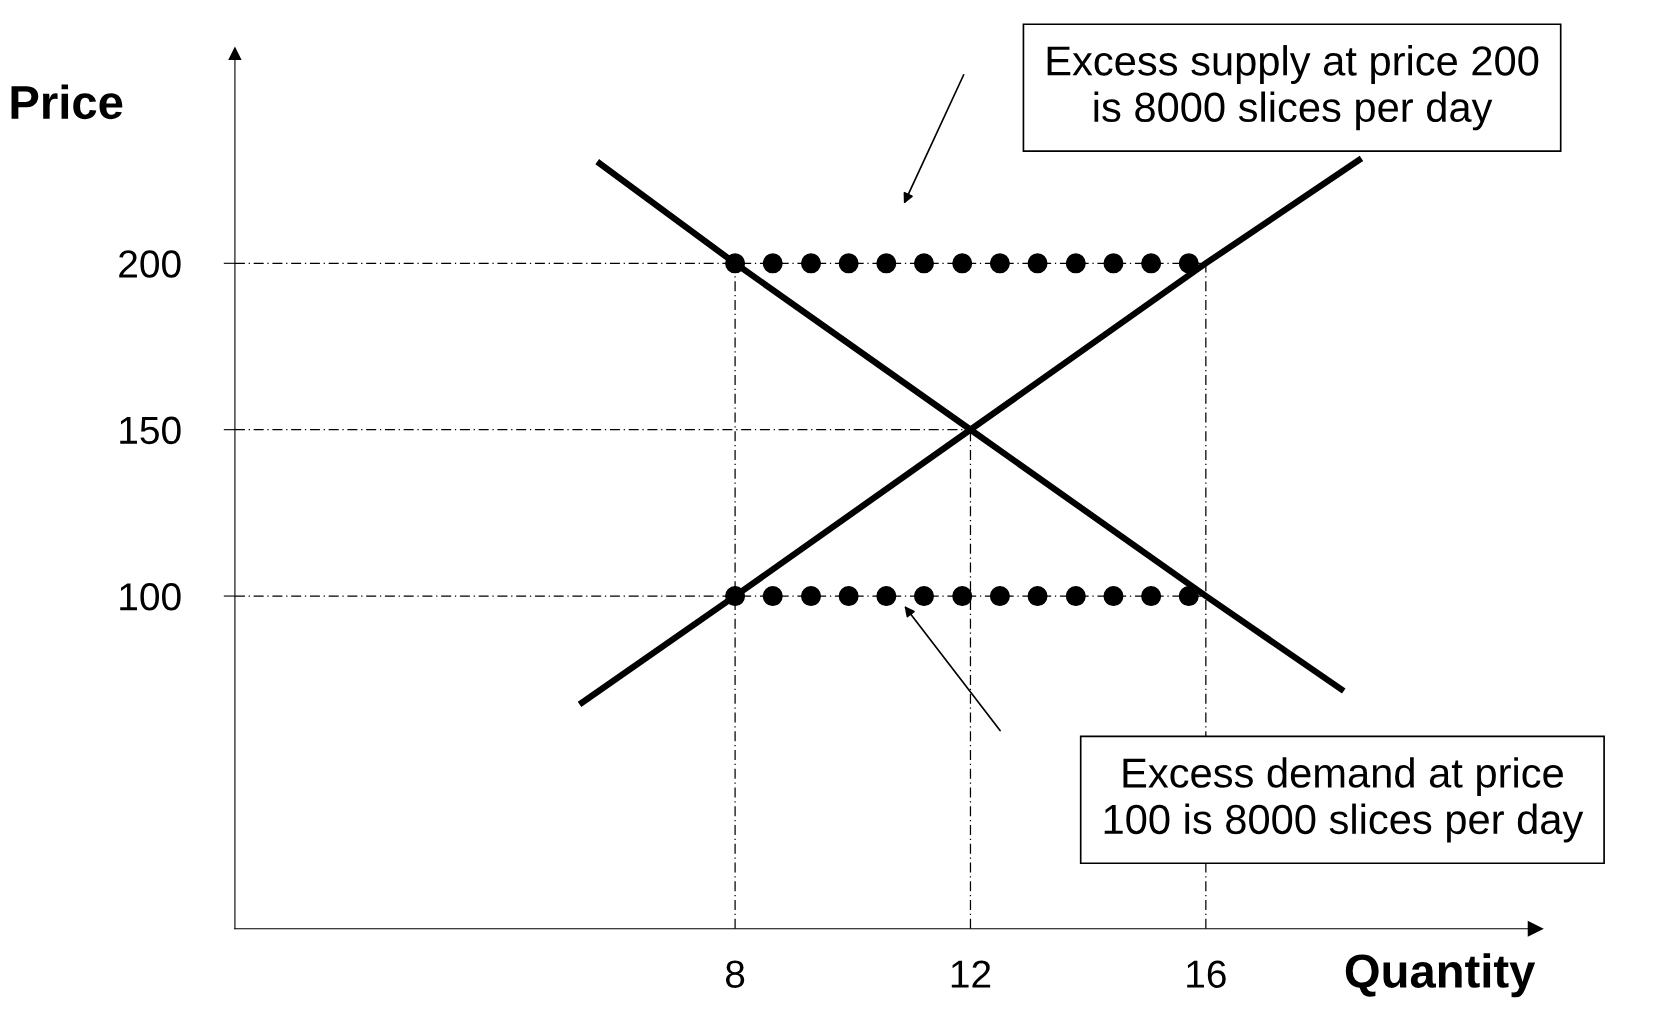  Describe the element at coordinates (1440, 975) in the screenshot. I see `x-axis-title: Quantity` at that location.